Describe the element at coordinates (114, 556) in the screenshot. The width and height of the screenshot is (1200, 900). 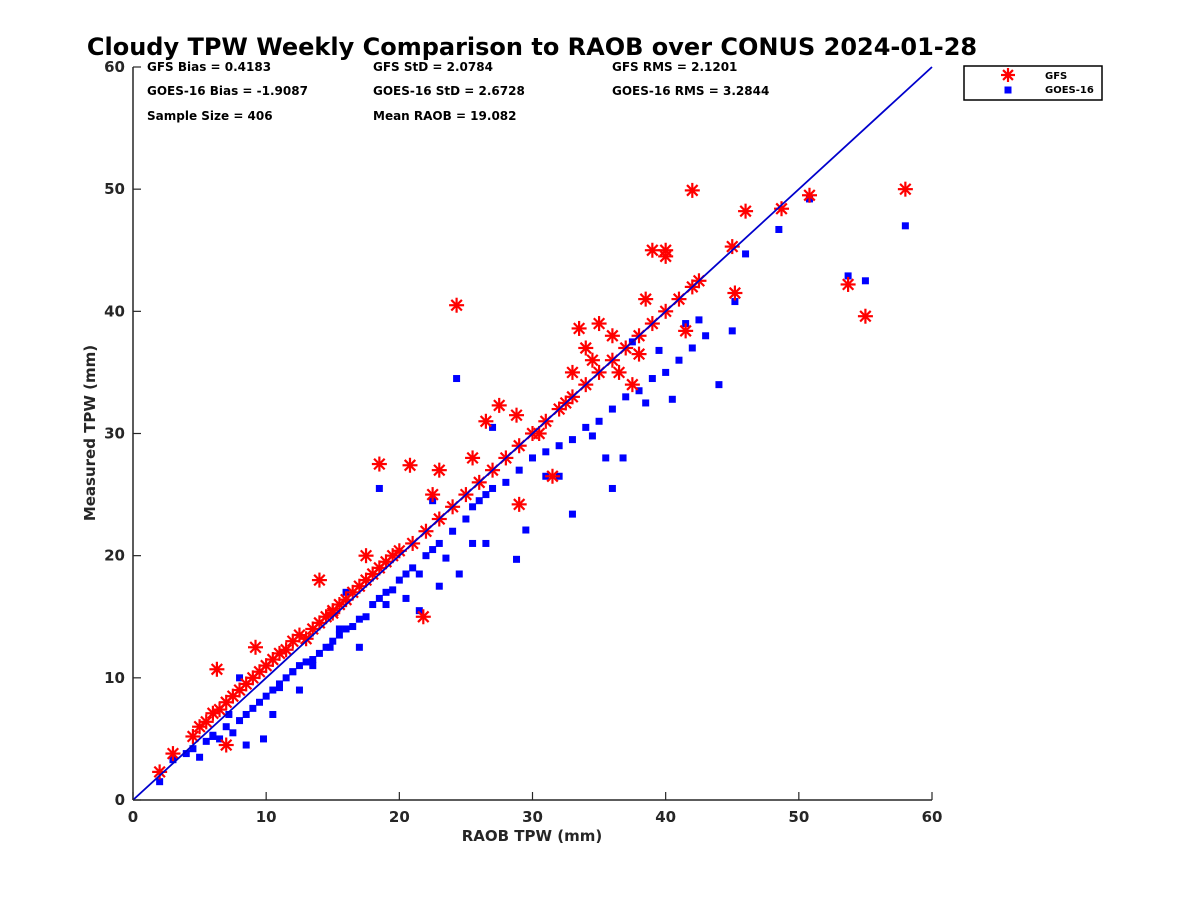
I see `y-tick-label: 20` at that location.